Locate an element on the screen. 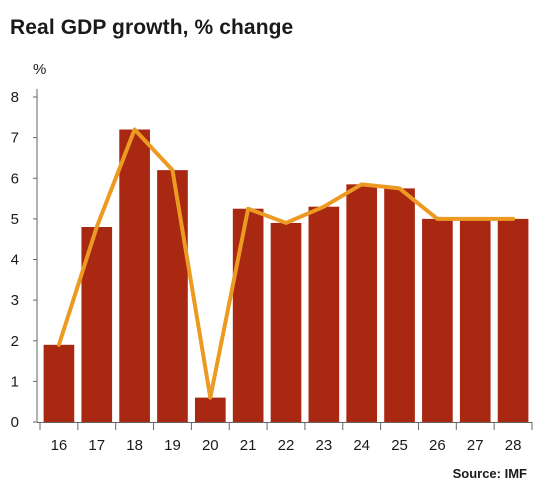 The image size is (559, 496). y-tick-label-7: 7 is located at coordinates (15, 138).